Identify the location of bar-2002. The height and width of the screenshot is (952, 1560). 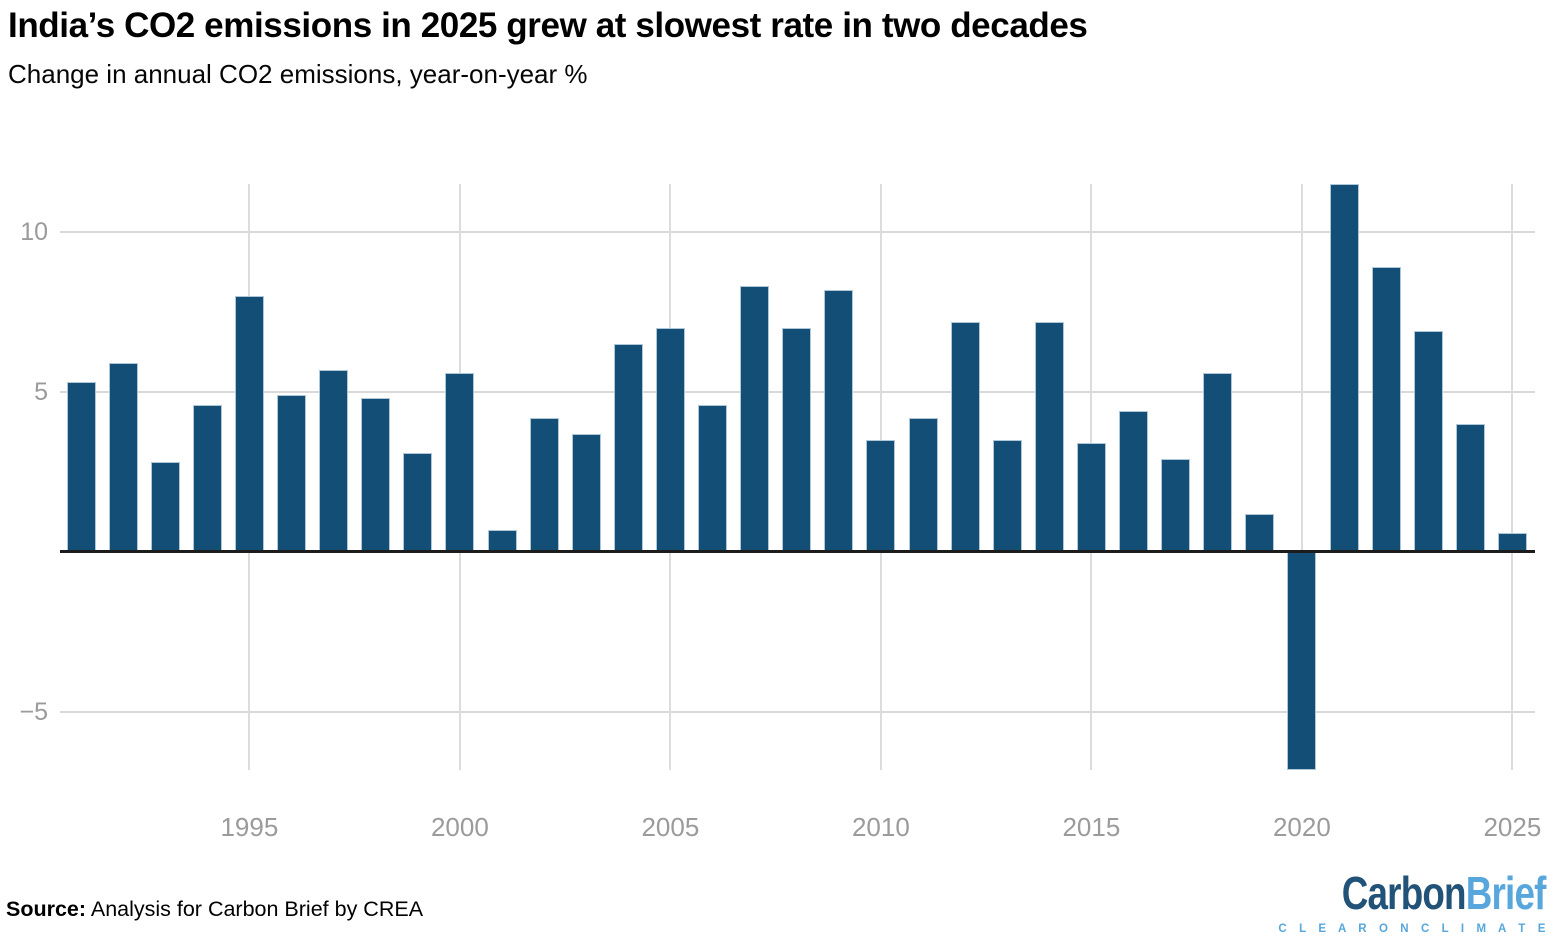
(544, 484).